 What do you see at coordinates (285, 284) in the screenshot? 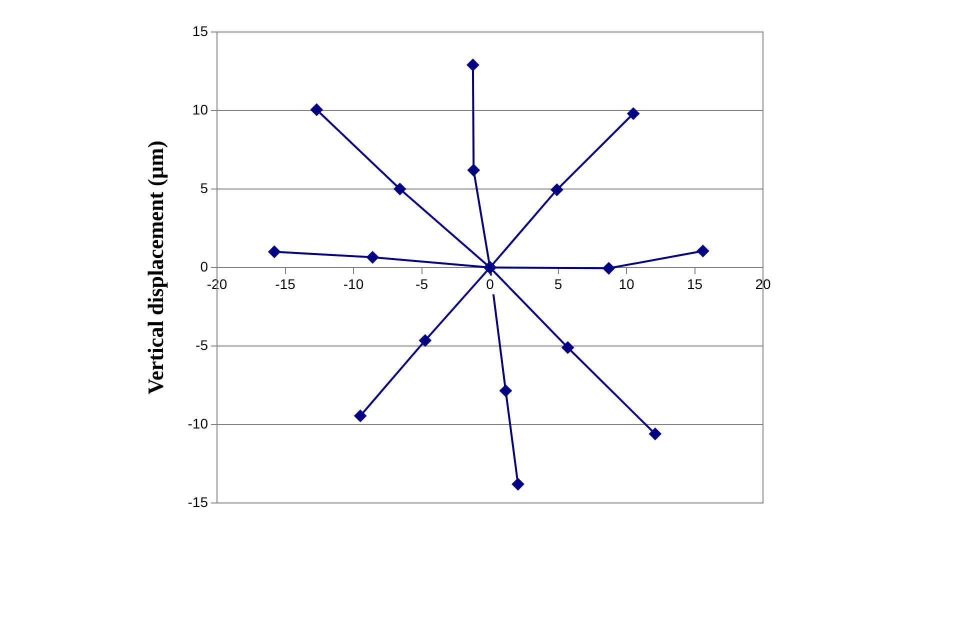
I see `x-tick-label: -15` at bounding box center [285, 284].